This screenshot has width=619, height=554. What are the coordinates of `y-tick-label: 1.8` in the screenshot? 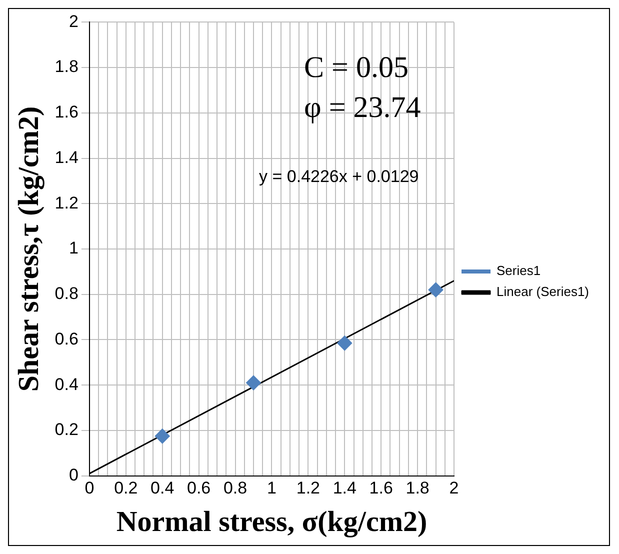 It's located at (66, 66).